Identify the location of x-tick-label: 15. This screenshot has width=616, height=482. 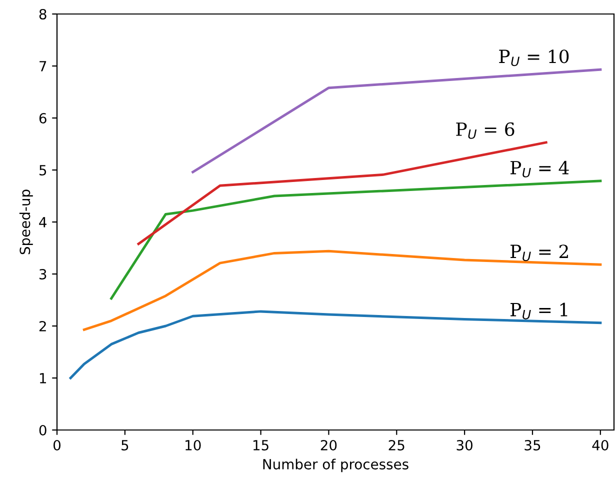
(260, 445).